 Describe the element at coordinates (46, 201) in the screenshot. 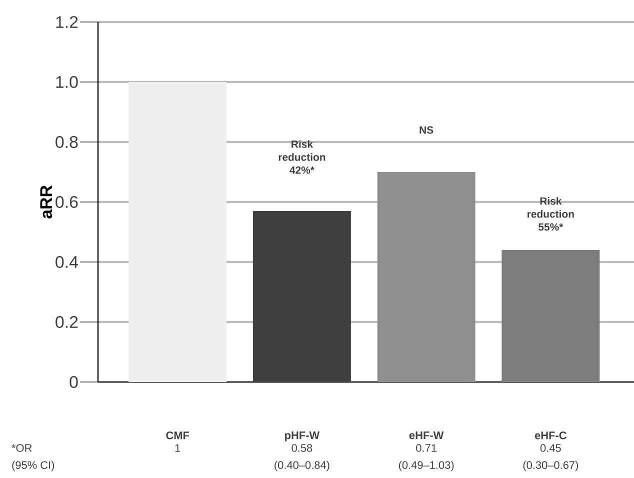

I see `y-axis-title: aRR` at that location.